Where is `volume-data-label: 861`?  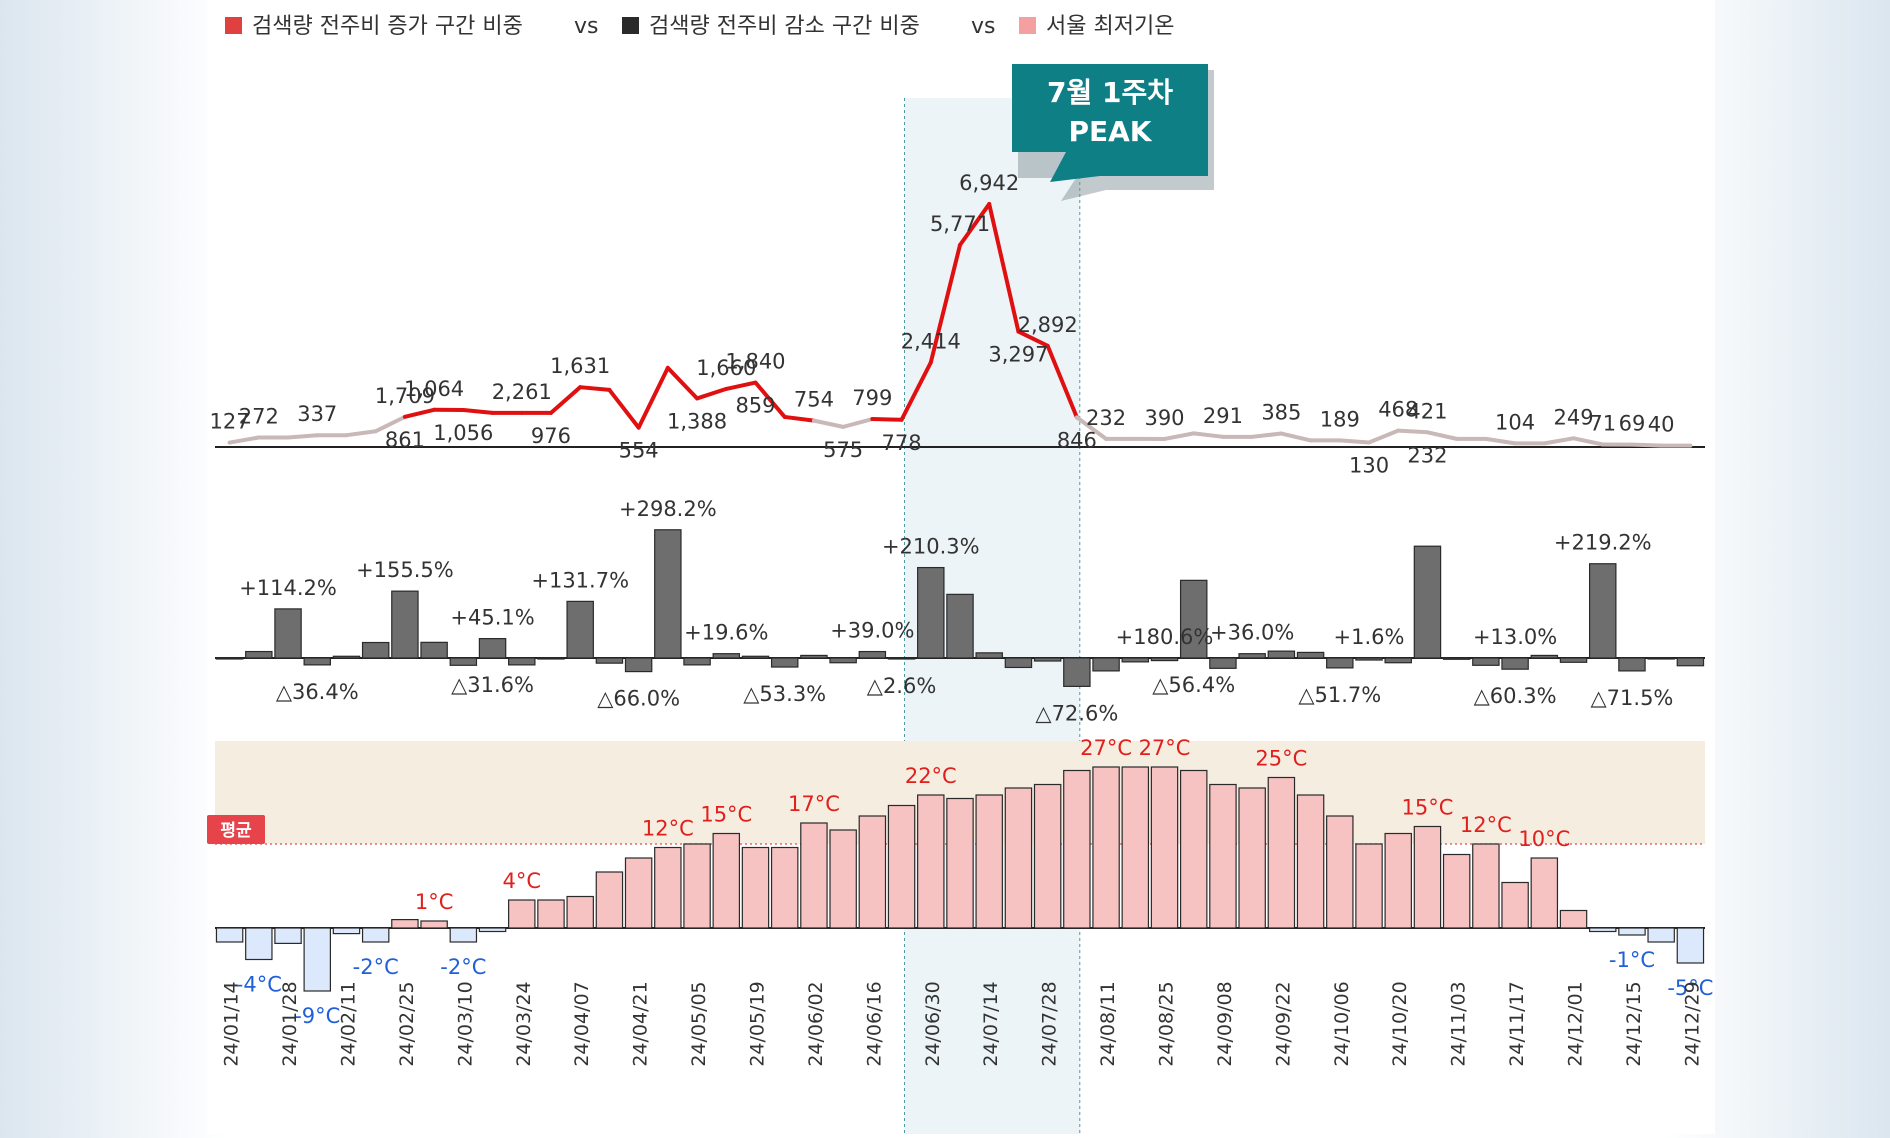
volume-data-label: 861 is located at coordinates (405, 440).